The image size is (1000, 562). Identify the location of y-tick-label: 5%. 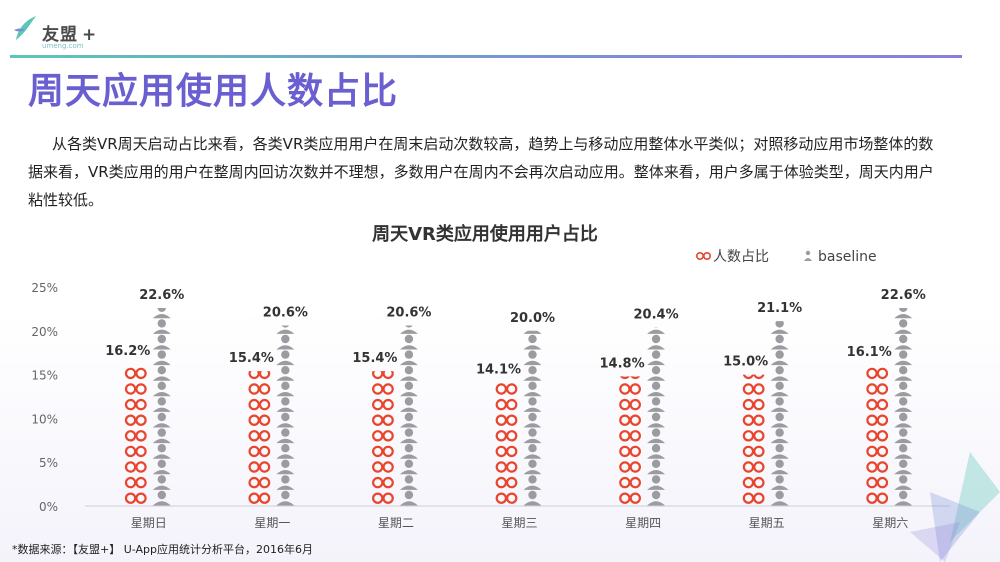
(48, 463).